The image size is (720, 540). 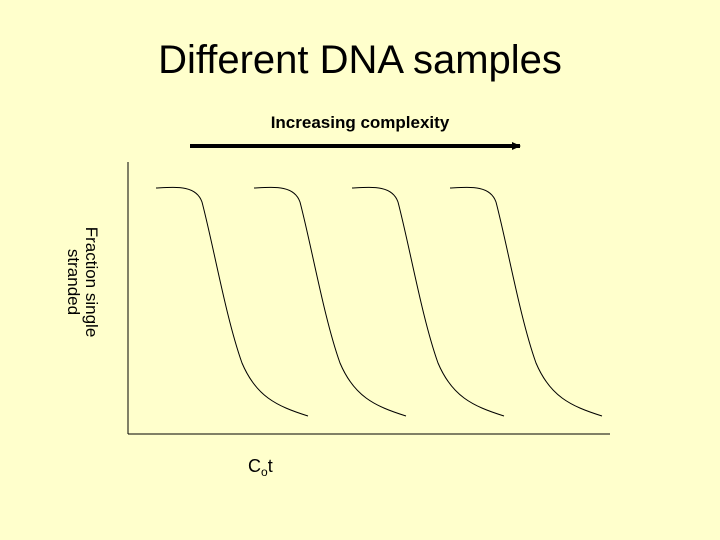 I want to click on x-axis-label: Cot, so click(x=260, y=467).